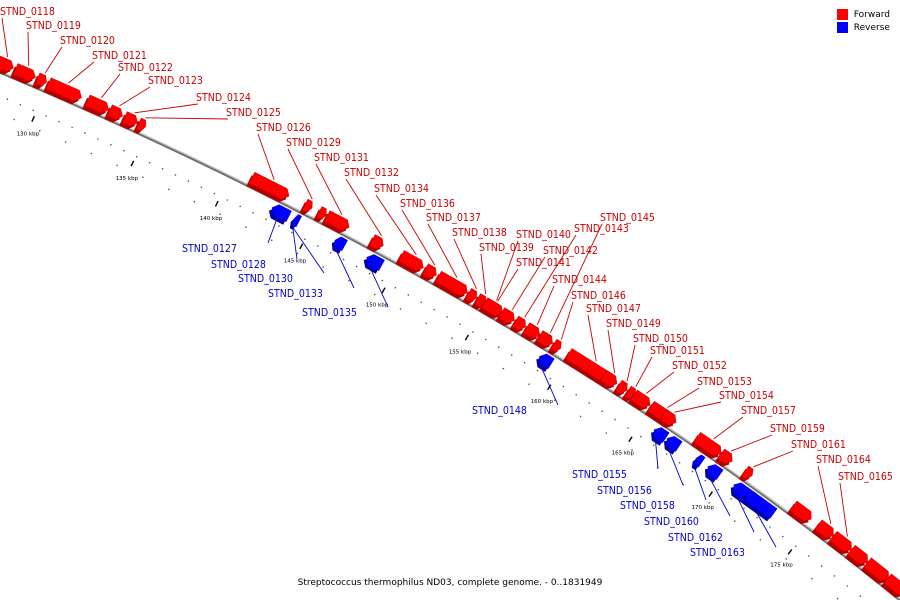 The width and height of the screenshot is (900, 600). Describe the element at coordinates (506, 248) in the screenshot. I see `gene-label: STND_0139` at that location.